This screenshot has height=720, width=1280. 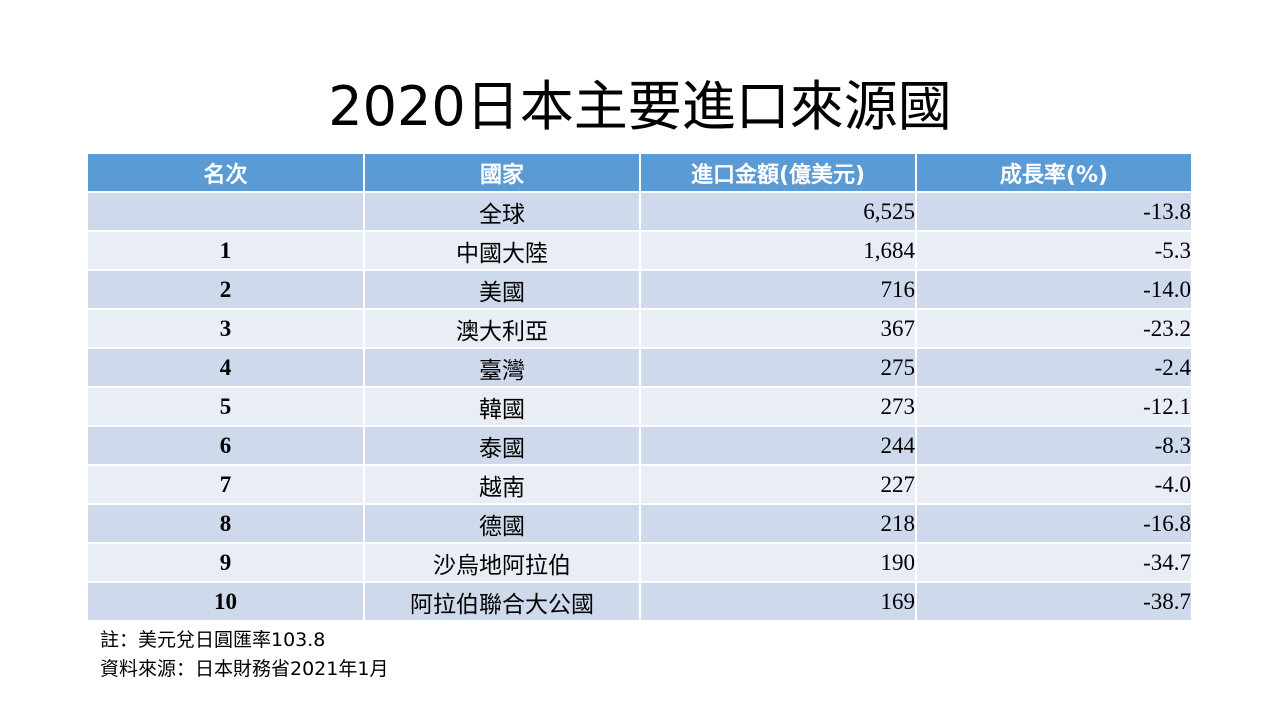 What do you see at coordinates (778, 563) in the screenshot?
I see `amount-cell: 190` at bounding box center [778, 563].